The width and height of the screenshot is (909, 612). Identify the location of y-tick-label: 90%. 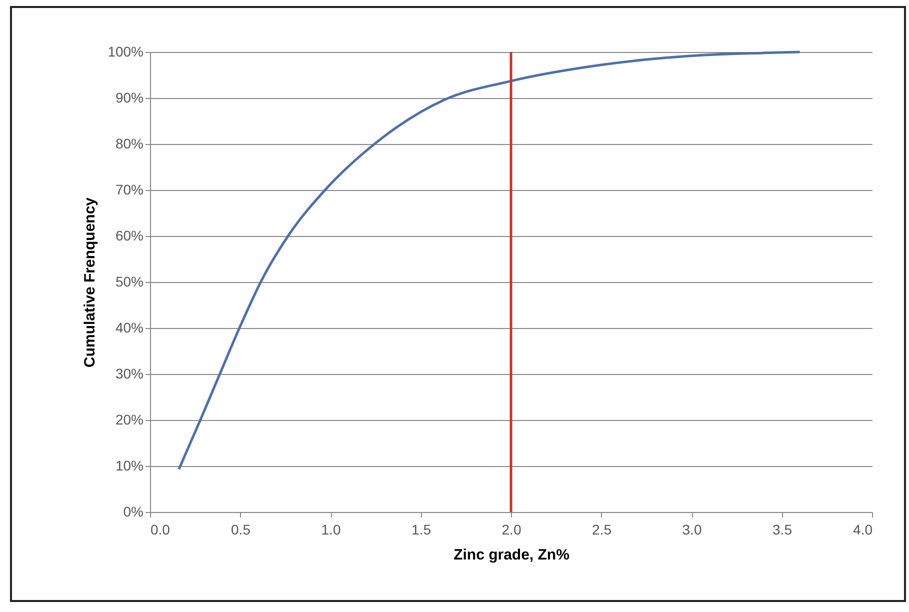
(129, 98).